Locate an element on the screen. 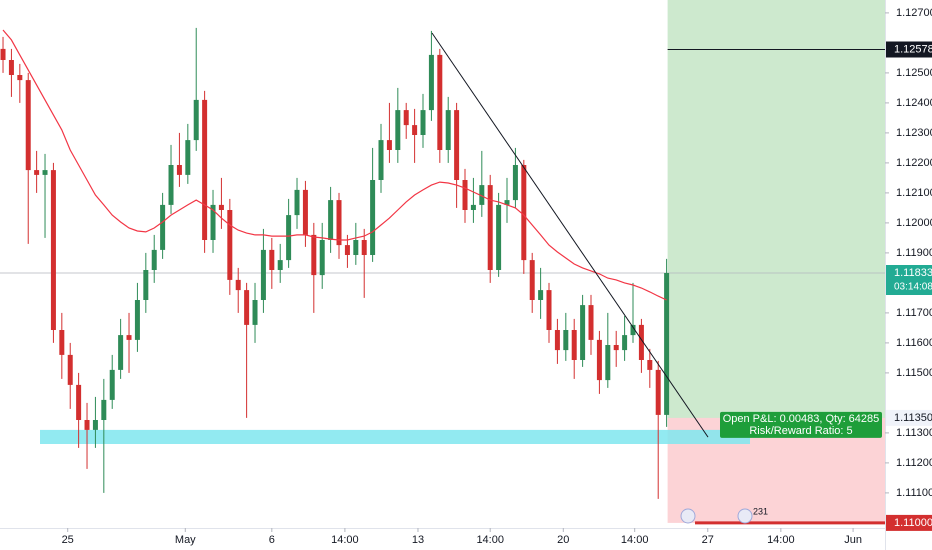 This screenshot has width=932, height=550. x-tick-label: 25 is located at coordinates (68, 540).